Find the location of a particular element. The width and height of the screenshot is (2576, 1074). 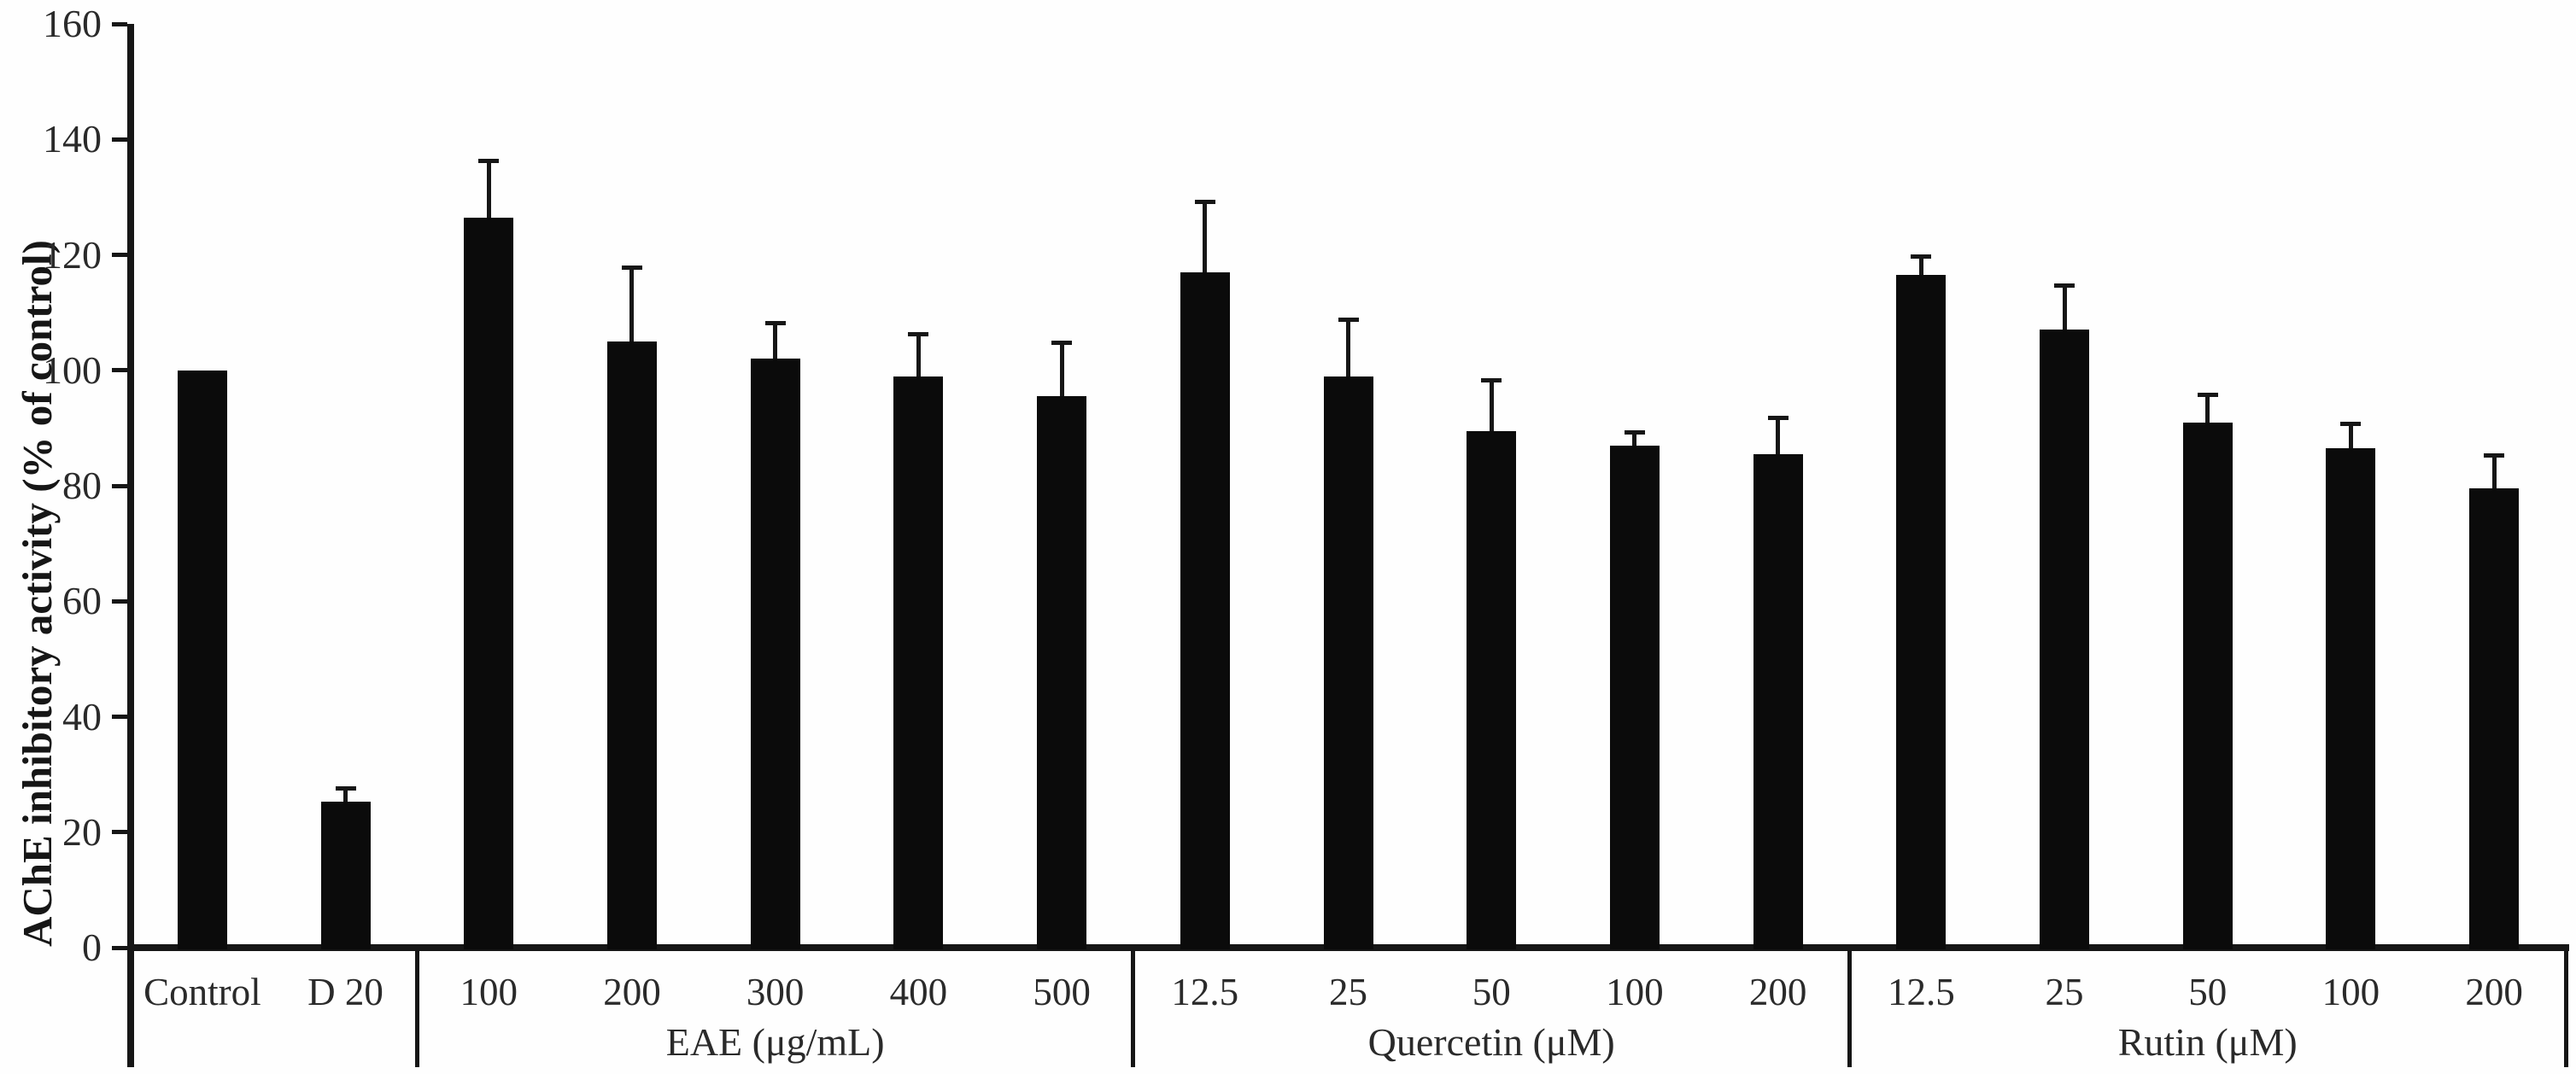

category-label: 400 is located at coordinates (918, 992).